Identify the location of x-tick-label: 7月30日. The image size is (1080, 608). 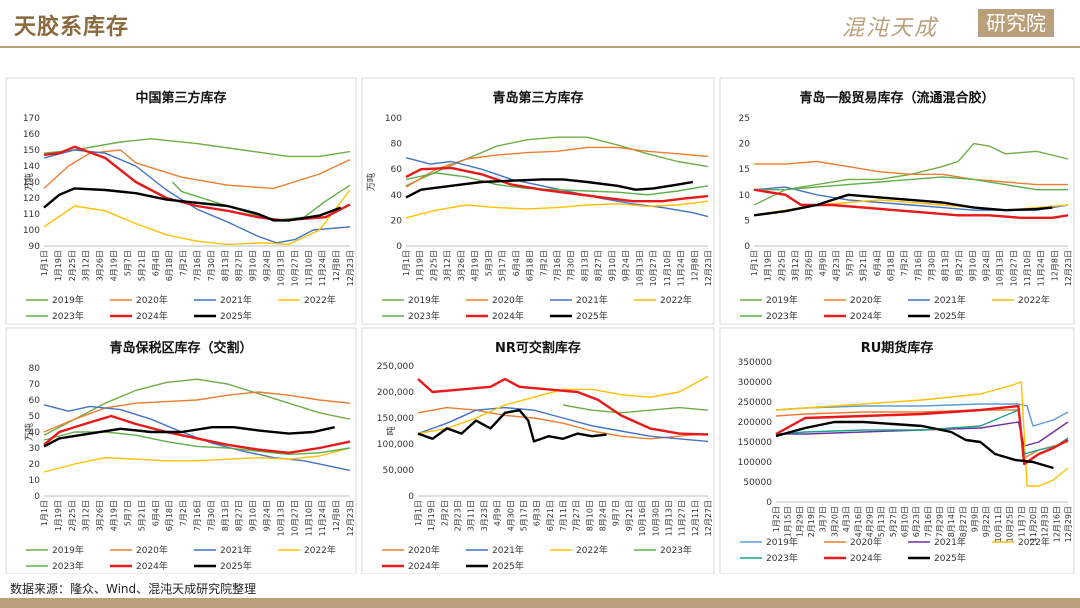
(211, 265).